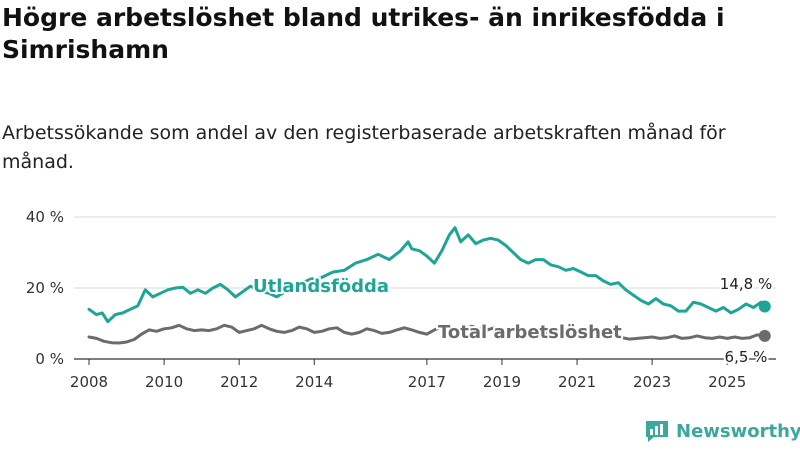 This screenshot has width=800, height=450. What do you see at coordinates (530, 332) in the screenshot?
I see `series-name-label-1: Total arbetslöshet` at bounding box center [530, 332].